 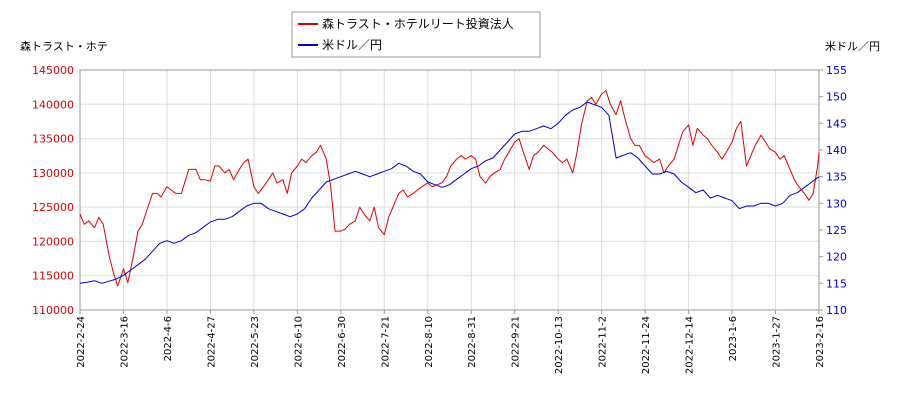 What do you see at coordinates (777, 342) in the screenshot?
I see `x-tick-label: 2023-1-27` at bounding box center [777, 342].